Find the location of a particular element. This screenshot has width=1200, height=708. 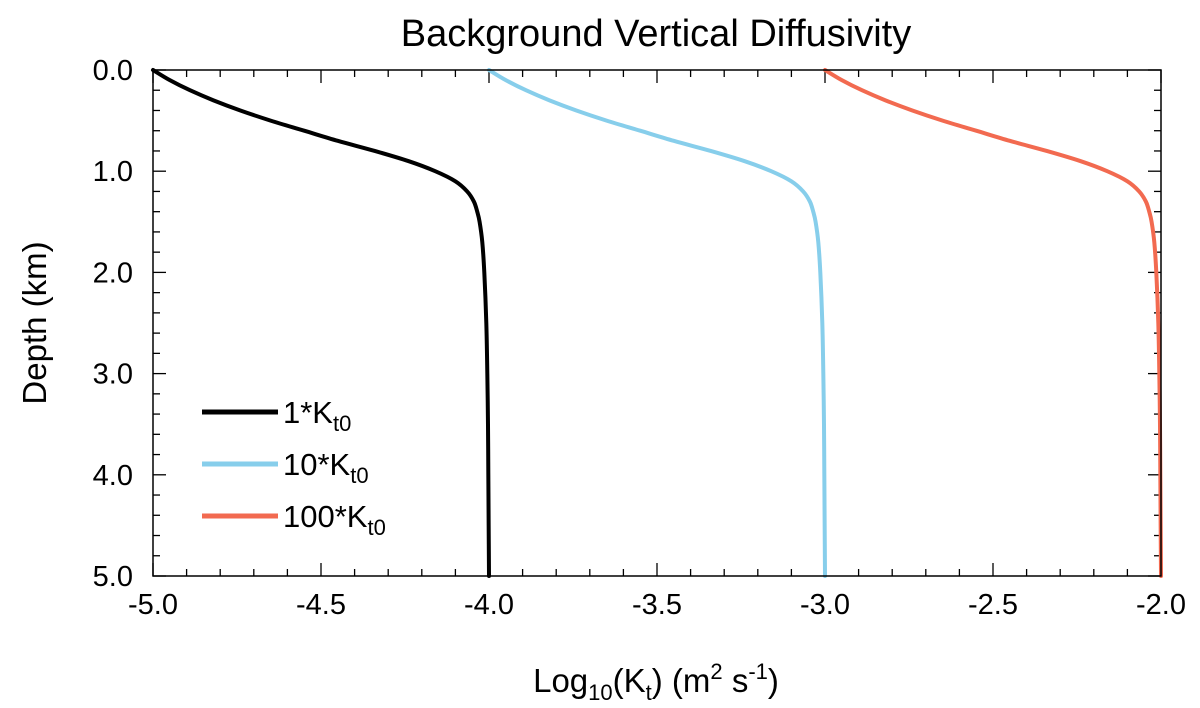

x-axis-label-unit-end: ) is located at coordinates (773, 680).